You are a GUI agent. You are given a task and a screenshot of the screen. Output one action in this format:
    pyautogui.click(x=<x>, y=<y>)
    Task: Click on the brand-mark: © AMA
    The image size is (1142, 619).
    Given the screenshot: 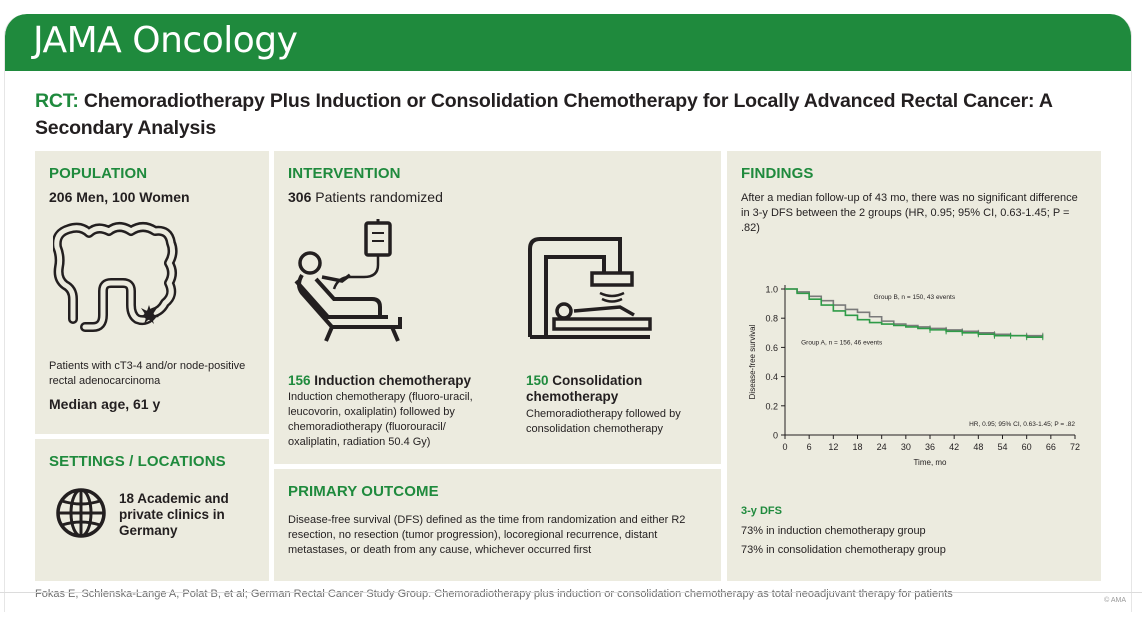 What is the action you would take?
    pyautogui.click(x=1115, y=600)
    